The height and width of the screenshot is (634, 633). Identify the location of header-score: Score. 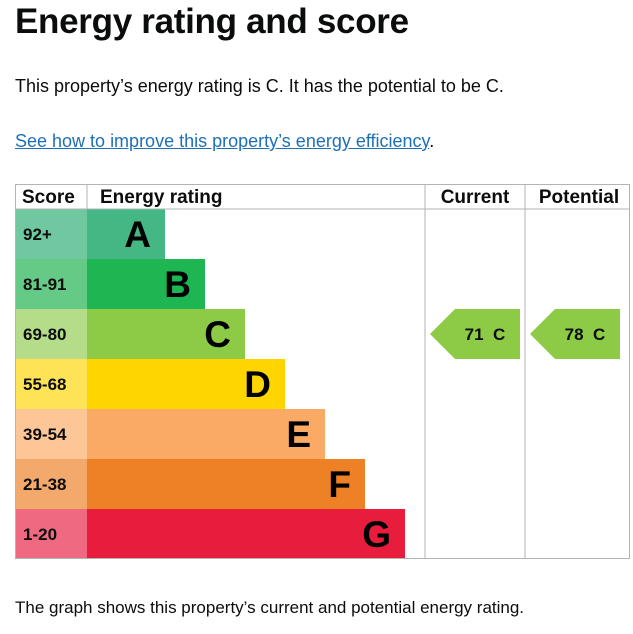
(48, 197).